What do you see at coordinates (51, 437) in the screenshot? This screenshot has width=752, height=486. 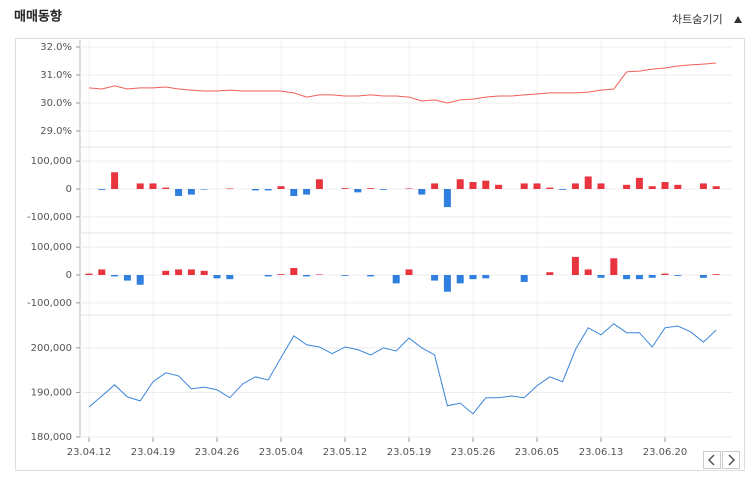 I see `y-tick-label: 180,000` at bounding box center [51, 437].